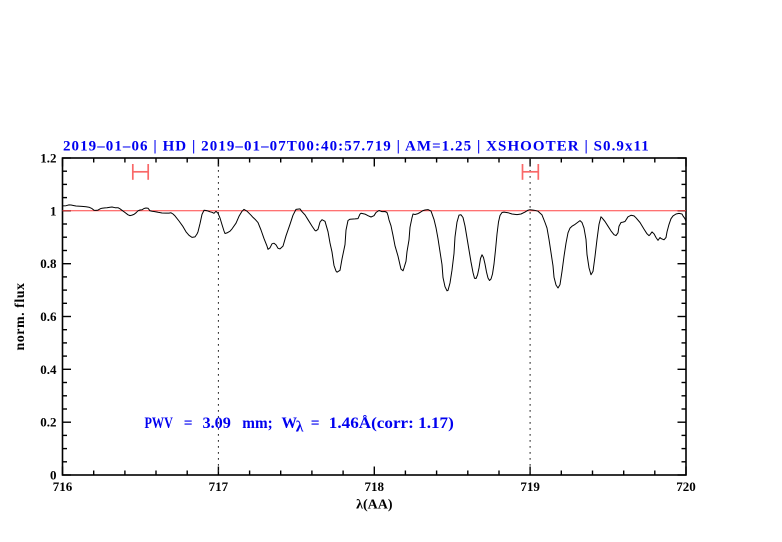  What do you see at coordinates (217, 423) in the screenshot?
I see `svg-text: 3.09` at bounding box center [217, 423].